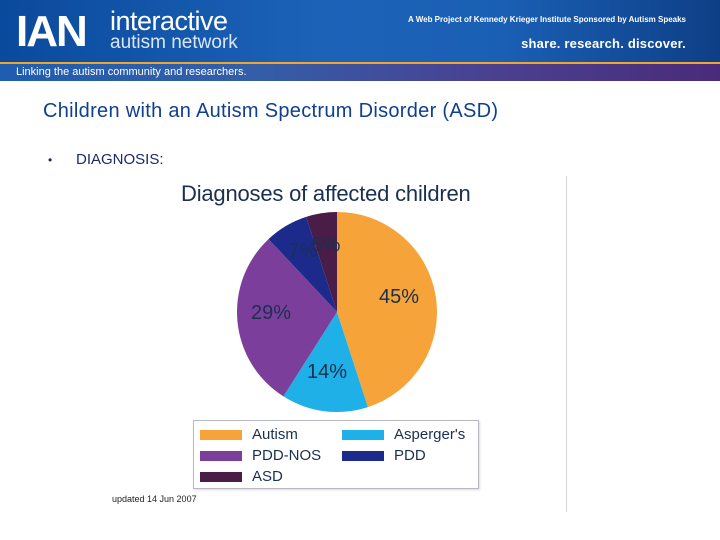  What do you see at coordinates (221, 434) in the screenshot?
I see `legend-swatch-autism` at bounding box center [221, 434].